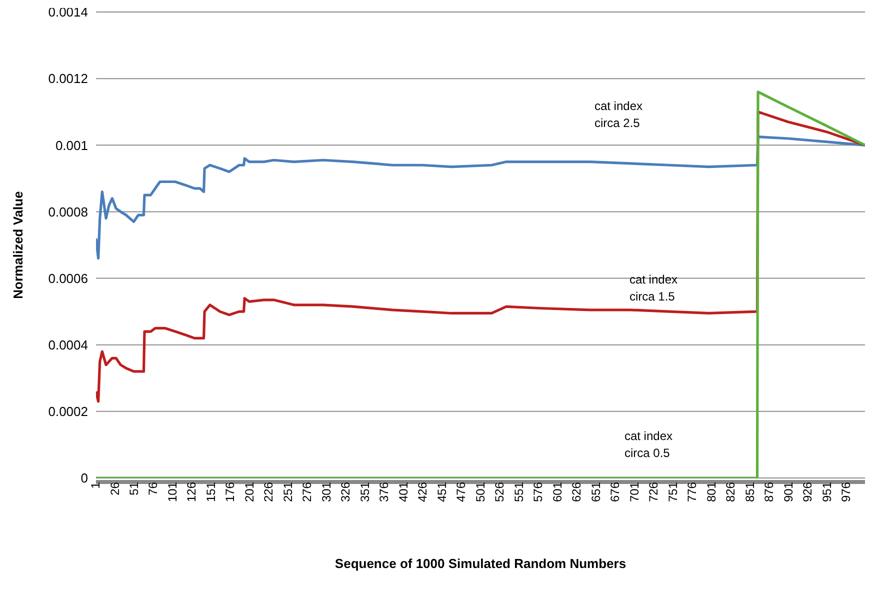  What do you see at coordinates (538, 492) in the screenshot?
I see `x-tick-label: 576` at bounding box center [538, 492].